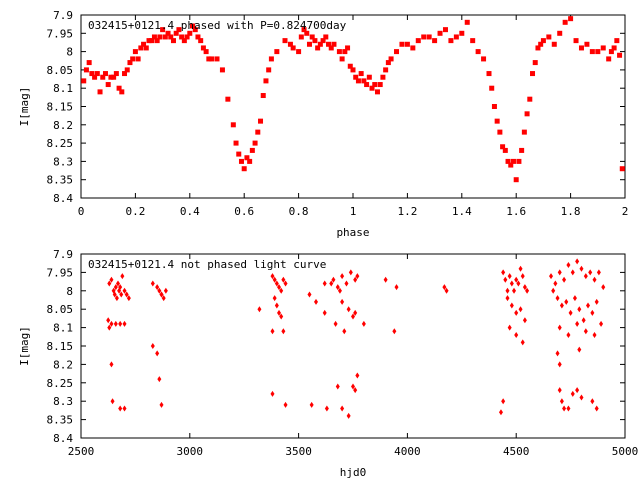 Image resolution: width=640 pixels, height=485 pixels. What do you see at coordinates (516, 451) in the screenshot?
I see `x-tick-label: 4500` at bounding box center [516, 451].